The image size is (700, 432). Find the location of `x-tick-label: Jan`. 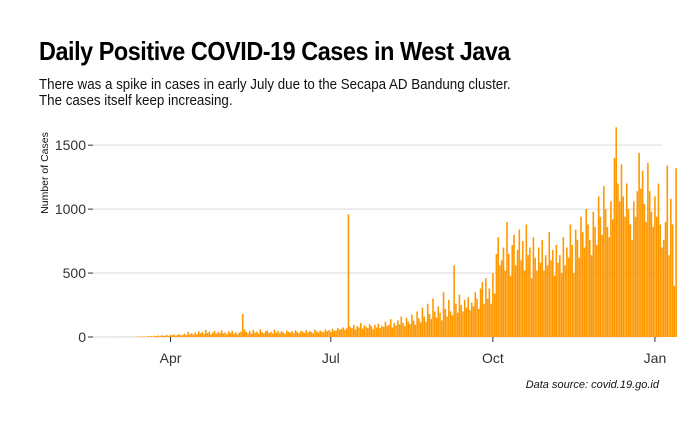

x-tick-label: Jan is located at coordinates (655, 358).